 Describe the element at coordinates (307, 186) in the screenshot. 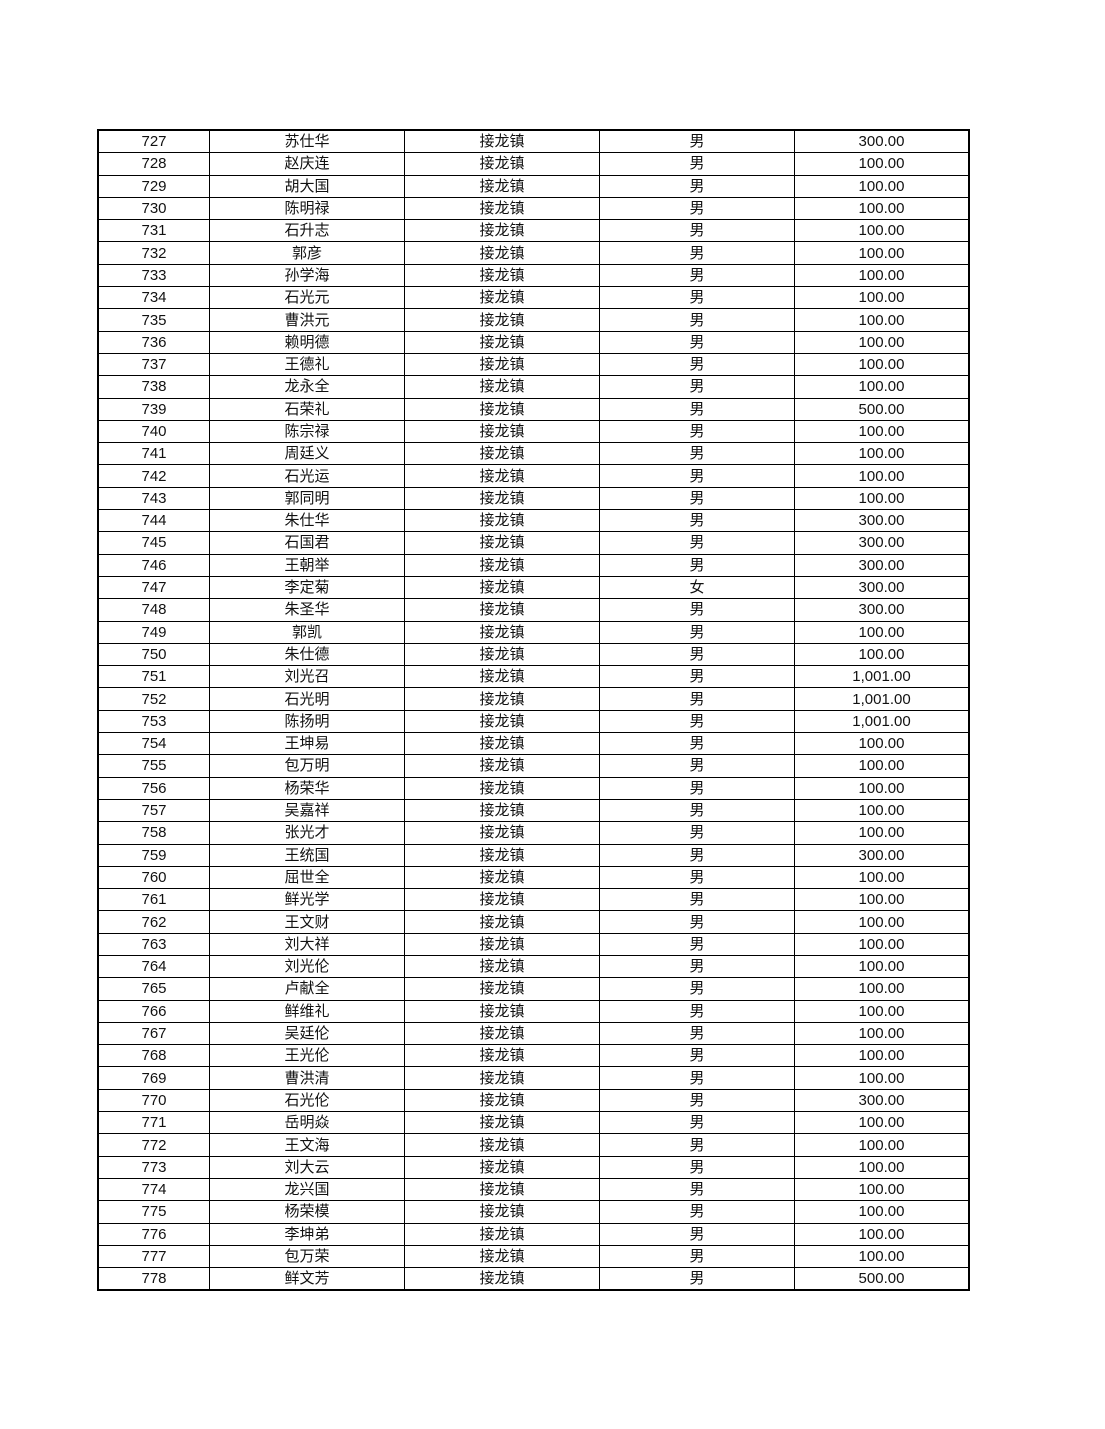

I see `person-name-cell: 胡大国` at that location.